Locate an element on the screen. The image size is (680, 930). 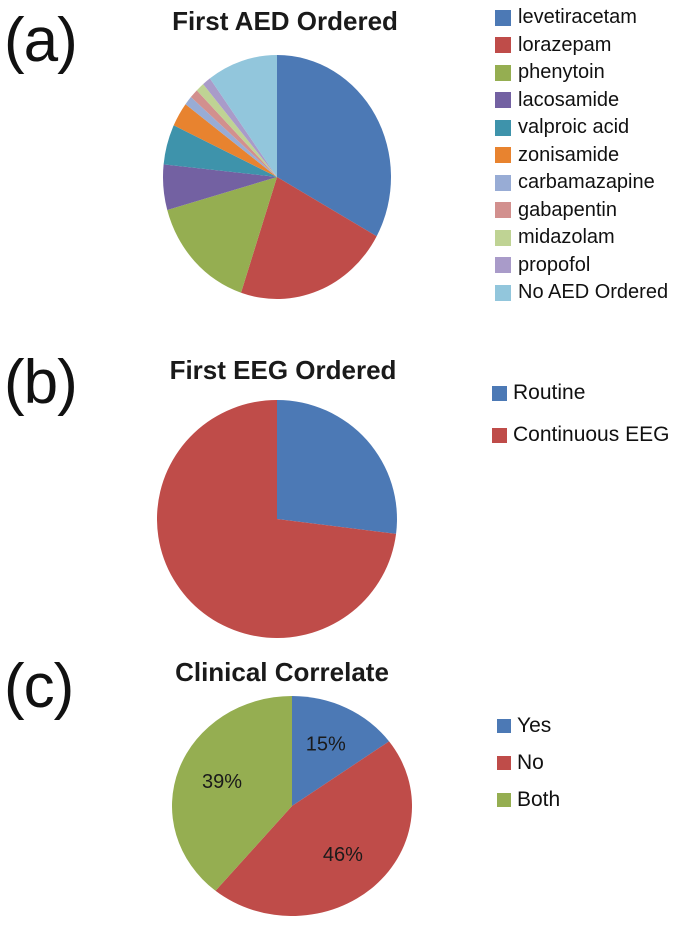
legend-clinical-correlate: Yes No Both is located at coordinates (528, 762).